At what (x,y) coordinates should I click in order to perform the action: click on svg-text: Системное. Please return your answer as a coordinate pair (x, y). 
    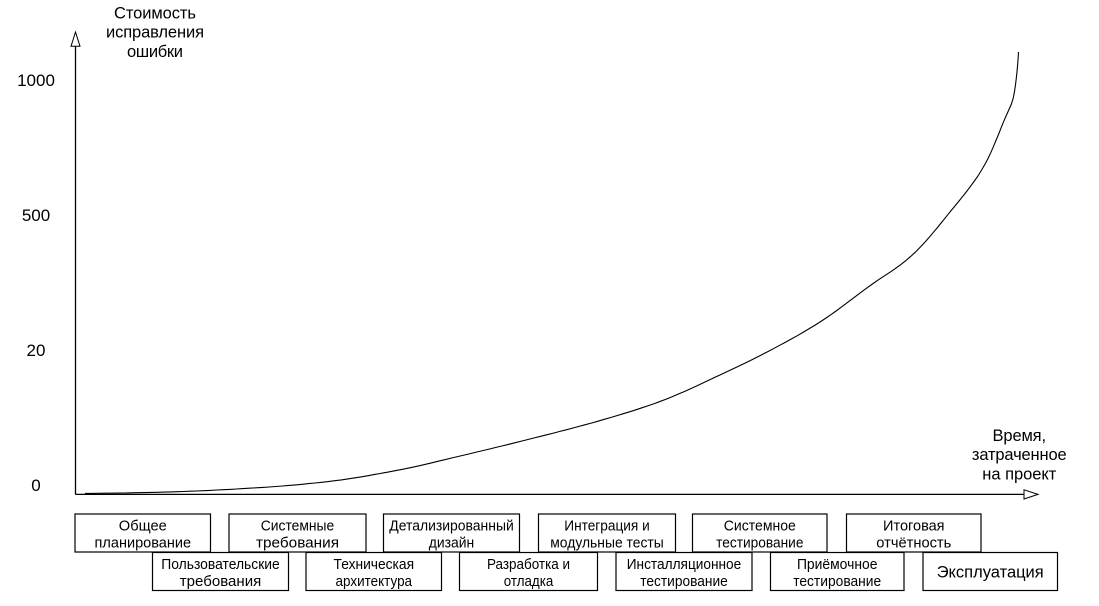
    Looking at the image, I should click on (760, 525).